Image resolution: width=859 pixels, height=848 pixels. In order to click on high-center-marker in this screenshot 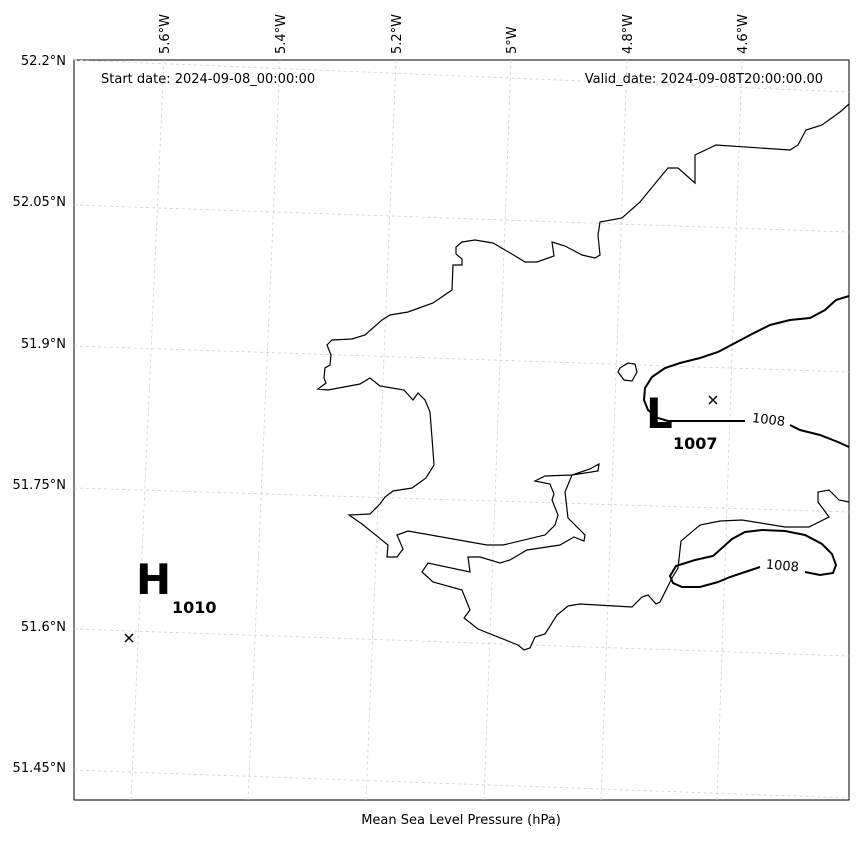, I will do `click(129, 638)`.